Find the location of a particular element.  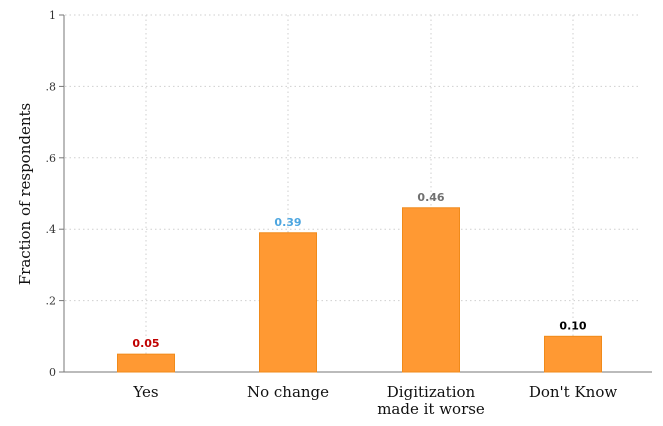

bar-value-label: 0.46 is located at coordinates (430, 197).